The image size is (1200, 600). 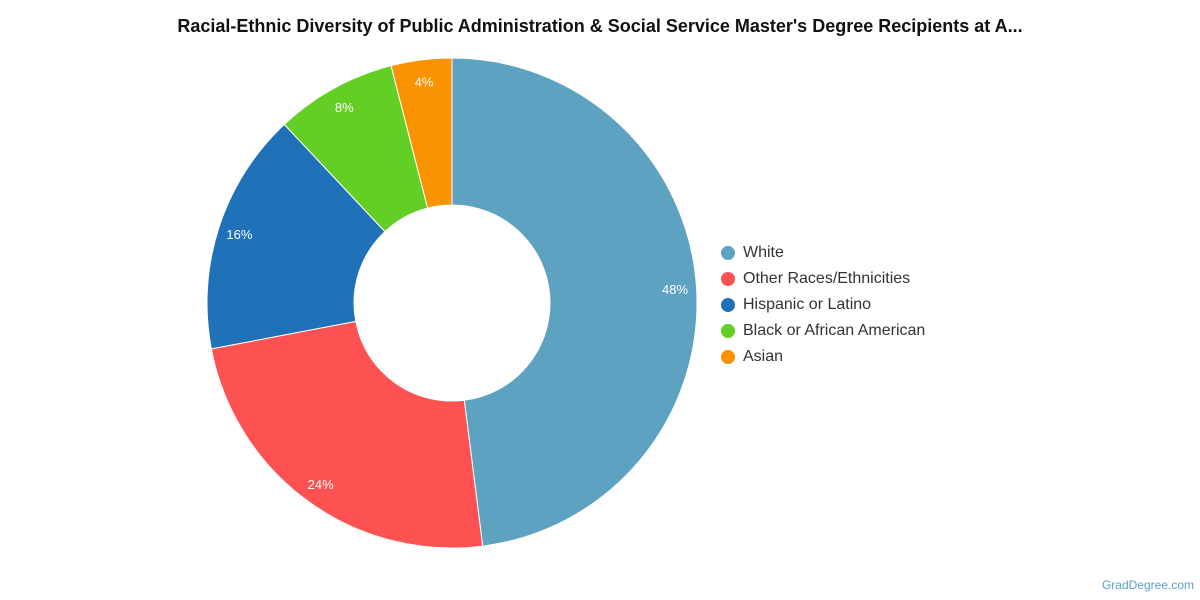 I want to click on legend-item: White, so click(x=823, y=253).